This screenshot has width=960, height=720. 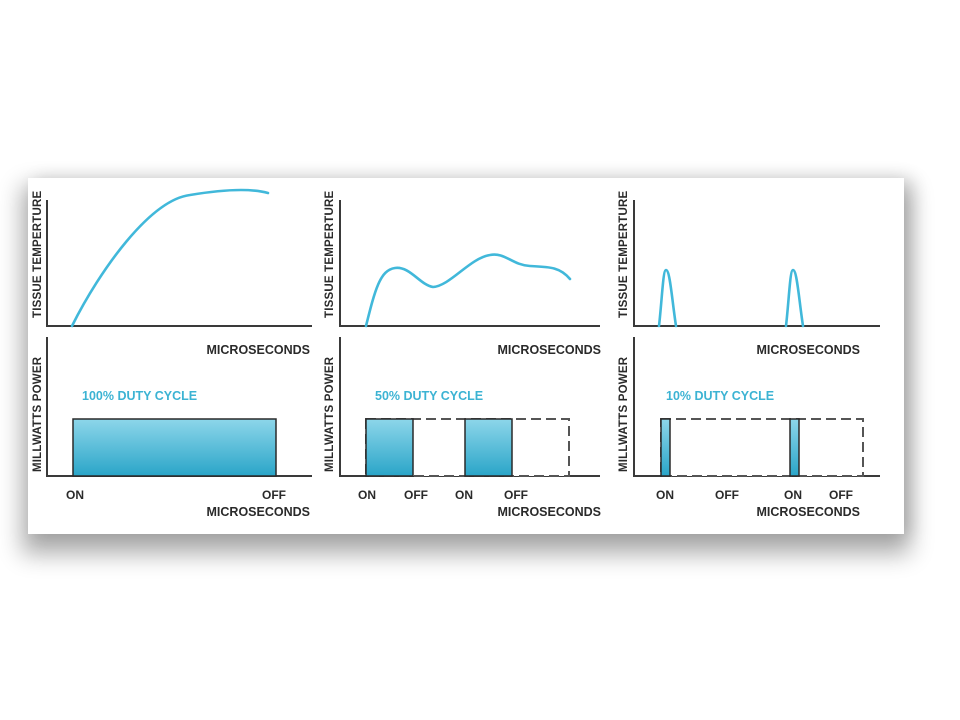 What do you see at coordinates (749, 274) in the screenshot?
I see `temperature-chart-10: TISSUE TEMPERTURE MICROSECONDS` at bounding box center [749, 274].